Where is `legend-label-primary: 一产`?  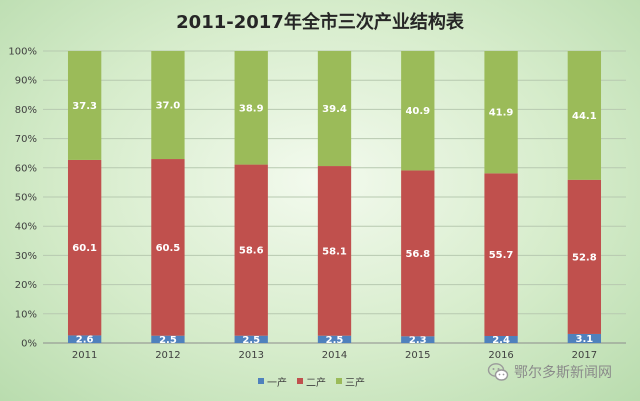
legend-label-primary: 一产 is located at coordinates (277, 383).